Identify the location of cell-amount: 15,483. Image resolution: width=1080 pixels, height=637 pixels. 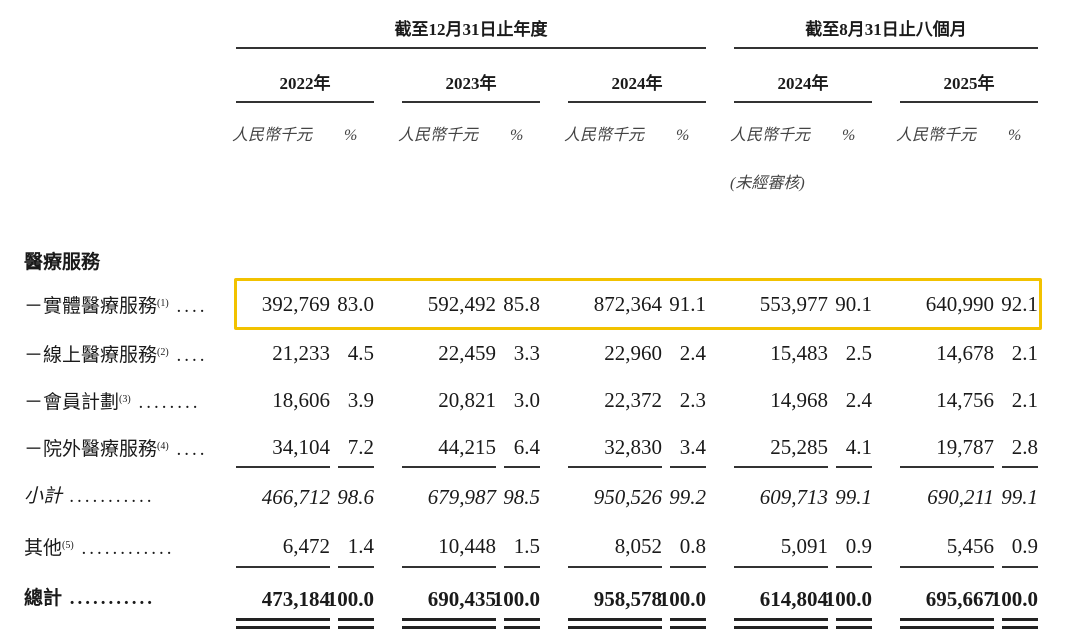
(799, 353).